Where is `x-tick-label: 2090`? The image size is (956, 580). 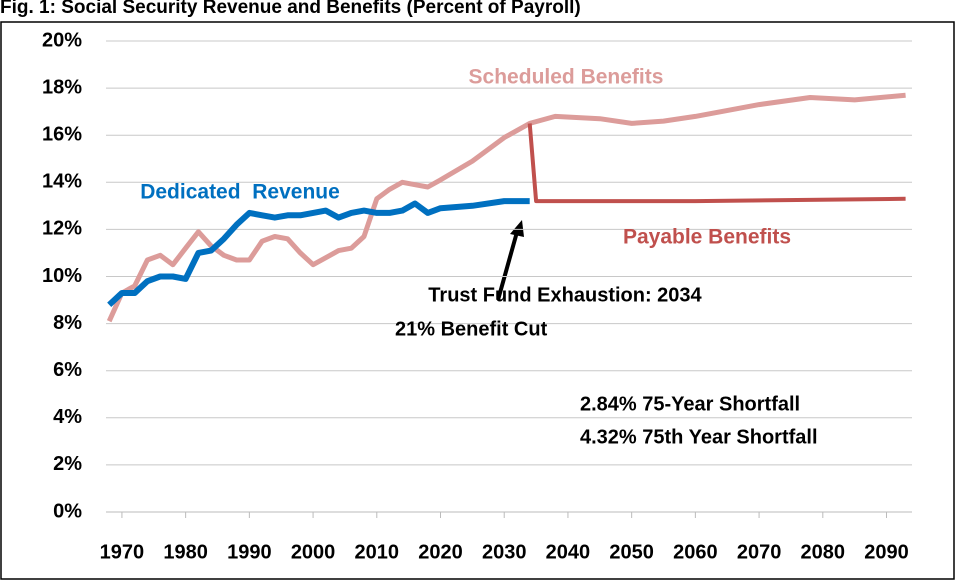
x-tick-label: 2090 is located at coordinates (886, 552).